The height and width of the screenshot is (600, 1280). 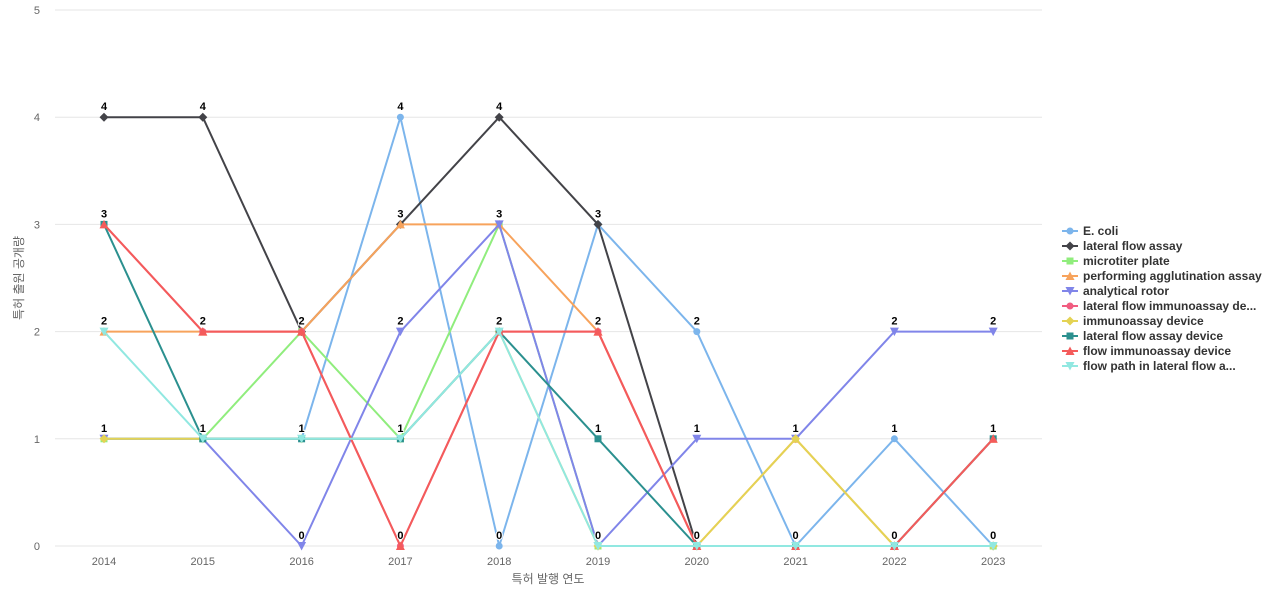 What do you see at coordinates (203, 562) in the screenshot?
I see `x-tick-label: 2015` at bounding box center [203, 562].